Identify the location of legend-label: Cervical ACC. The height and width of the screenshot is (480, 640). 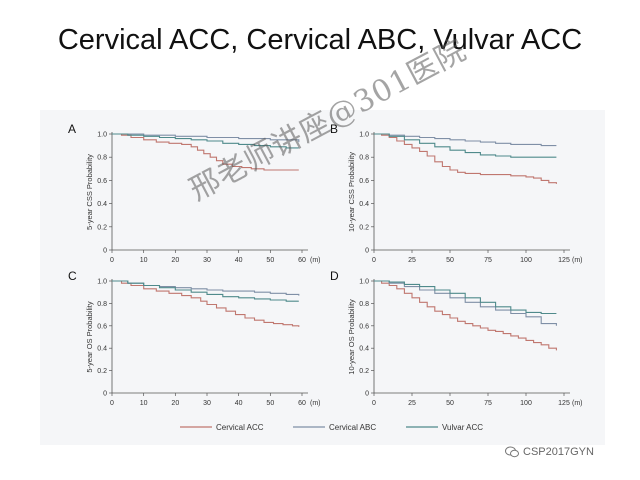
(240, 427).